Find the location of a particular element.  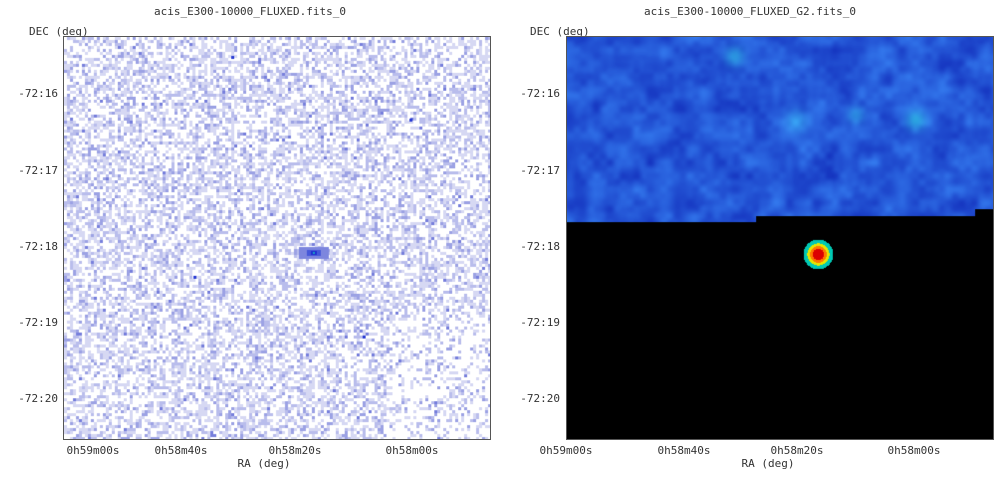

left-x-axis-label: RA (deg) is located at coordinates (264, 463).